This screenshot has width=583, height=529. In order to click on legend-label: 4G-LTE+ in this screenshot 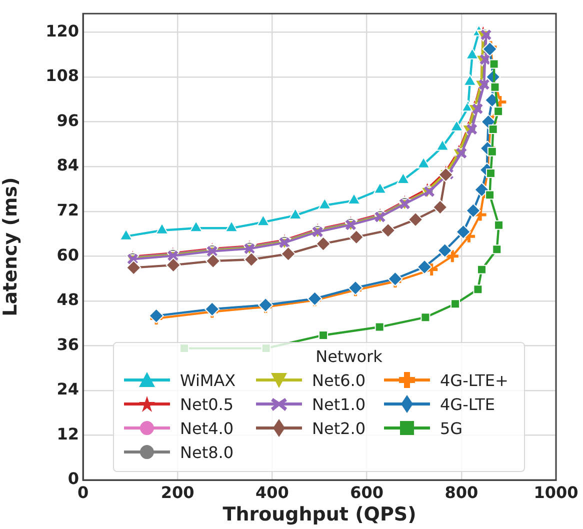, I will do `click(474, 380)`.